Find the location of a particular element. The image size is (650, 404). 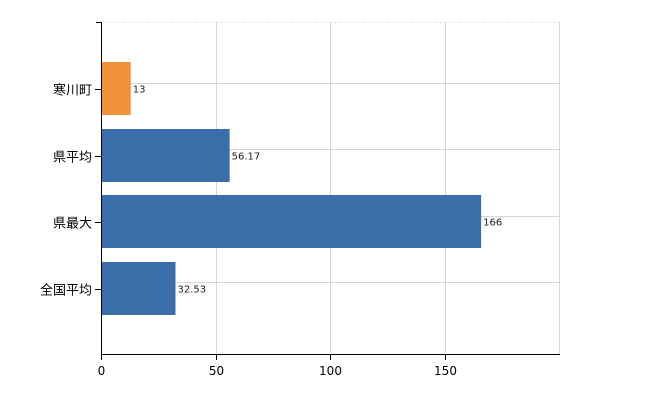

x-tick-label: 50 is located at coordinates (216, 371).